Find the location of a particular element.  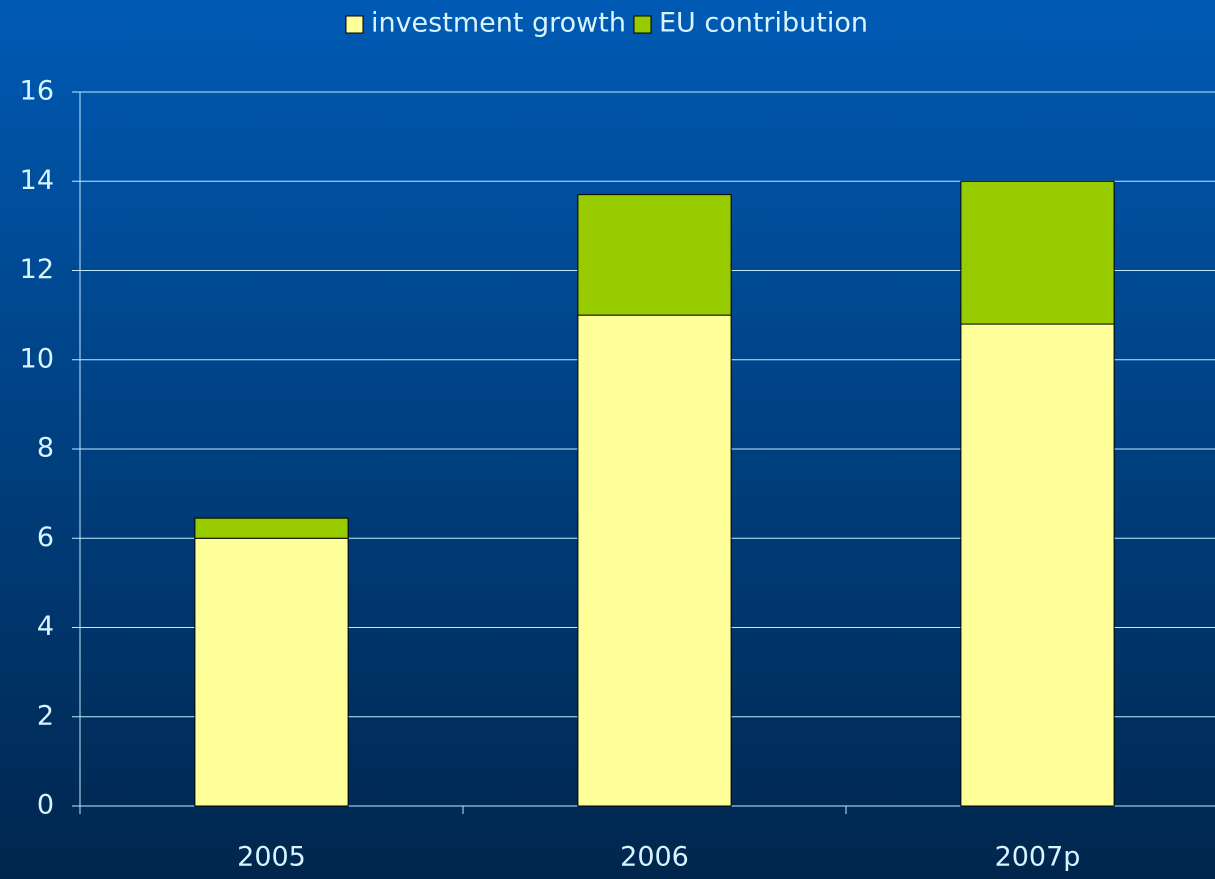

x-tick-label: 2006 is located at coordinates (654, 857).